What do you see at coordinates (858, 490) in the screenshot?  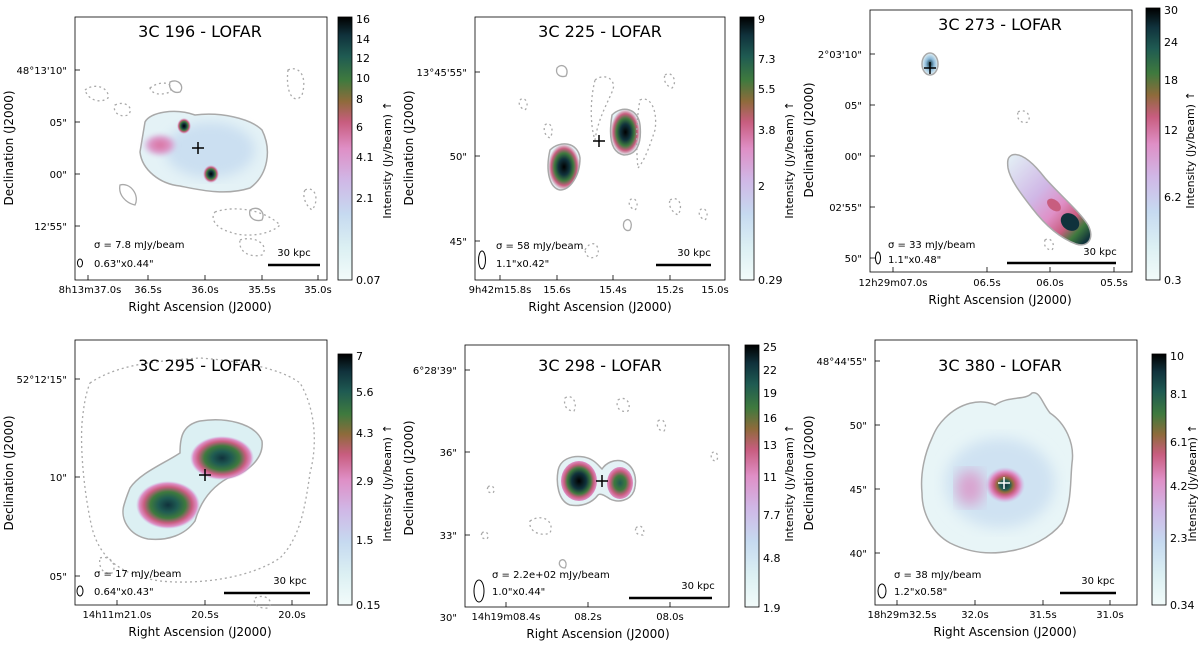 I see `ytick: 45"` at bounding box center [858, 490].